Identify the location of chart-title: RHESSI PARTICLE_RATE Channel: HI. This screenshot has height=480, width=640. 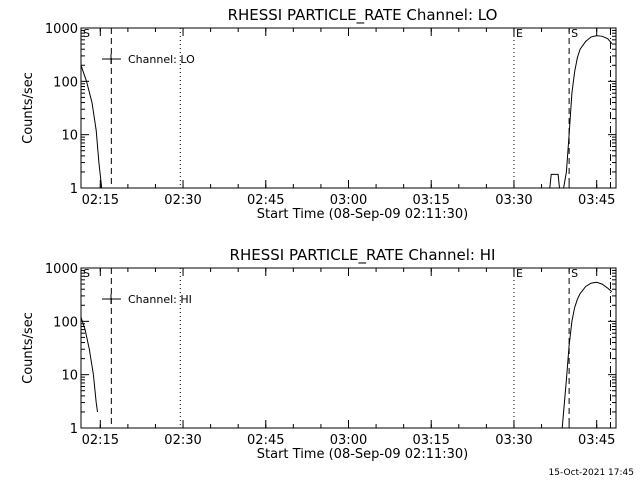
(363, 255).